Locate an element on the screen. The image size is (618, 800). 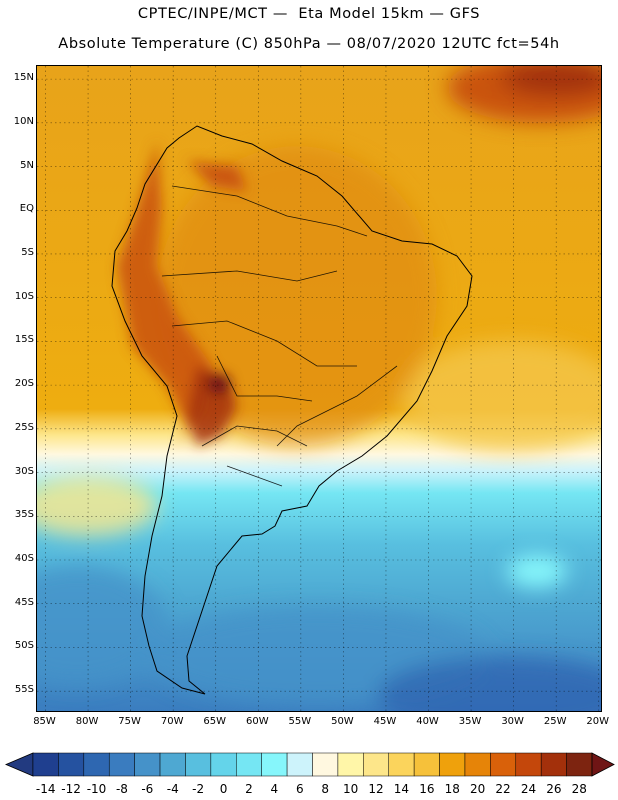
andes-warm-ridge is located at coordinates (164, 293).